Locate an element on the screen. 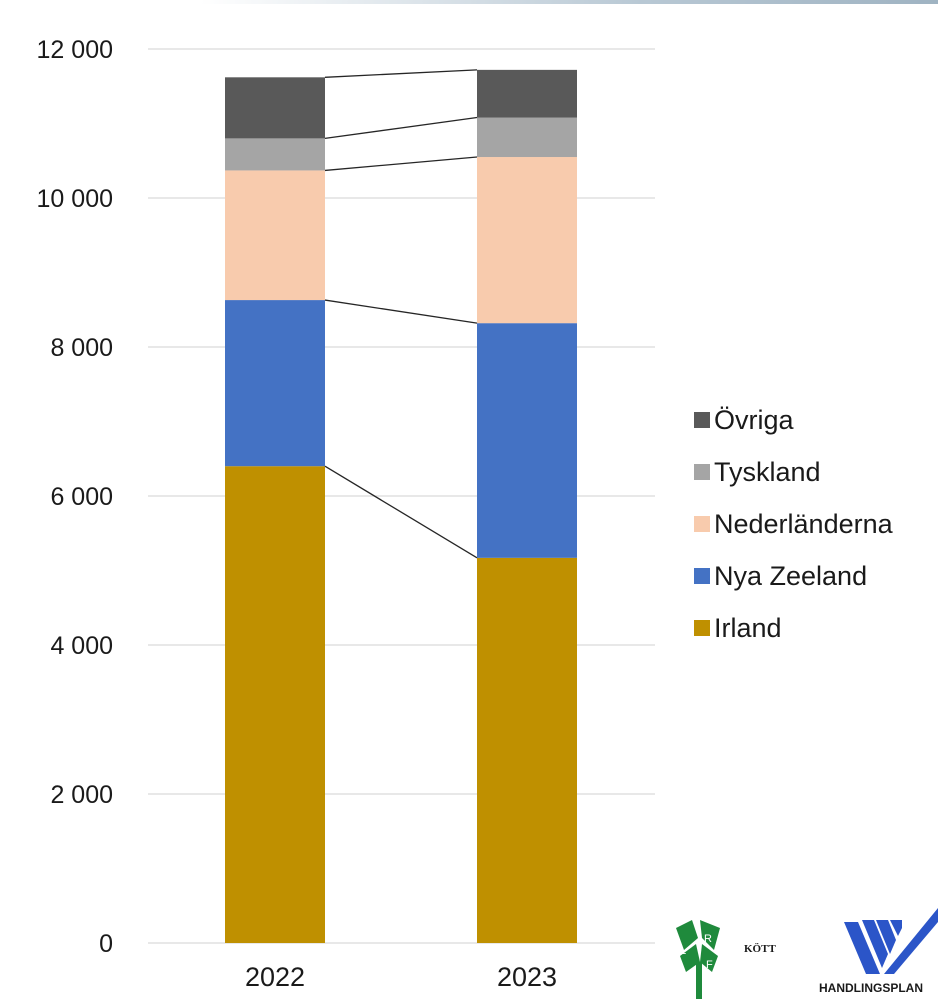 This screenshot has height=999, width=938. x-tick-label: 2022 is located at coordinates (275, 977).